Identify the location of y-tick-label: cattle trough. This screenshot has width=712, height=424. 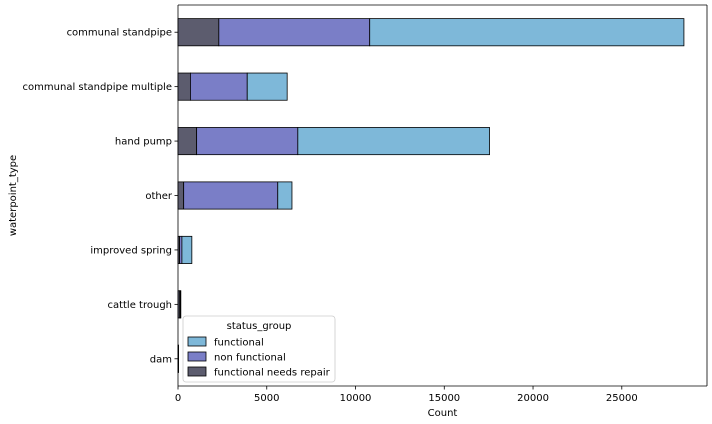
(139, 305).